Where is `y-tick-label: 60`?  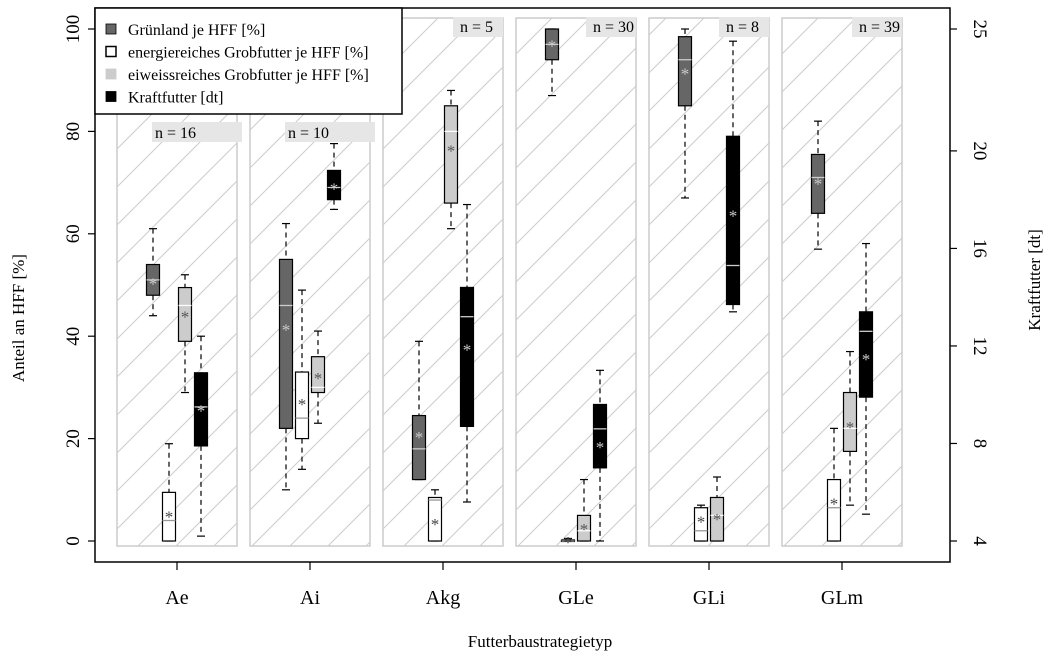
y-tick-label: 60 is located at coordinates (73, 233).